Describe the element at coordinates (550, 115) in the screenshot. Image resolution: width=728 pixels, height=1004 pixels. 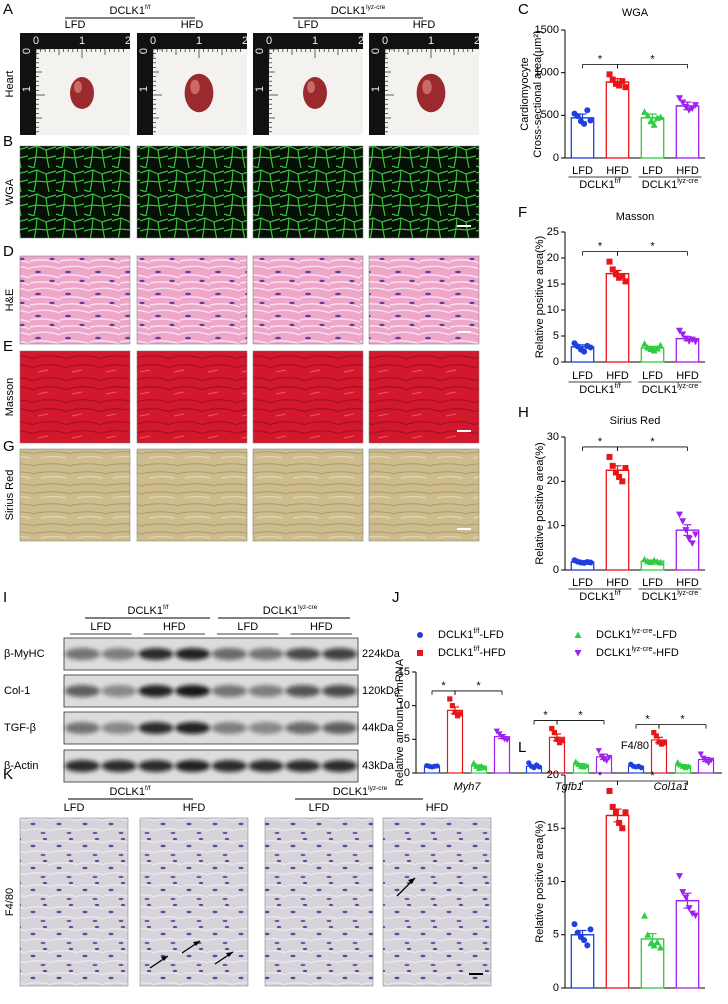
I see `y-tick-label: 500` at that location.